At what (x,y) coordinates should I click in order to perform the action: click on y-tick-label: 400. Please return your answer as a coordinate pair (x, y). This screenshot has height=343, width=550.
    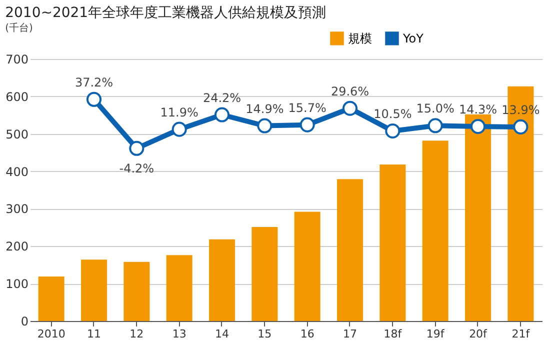
    Looking at the image, I should click on (17, 171).